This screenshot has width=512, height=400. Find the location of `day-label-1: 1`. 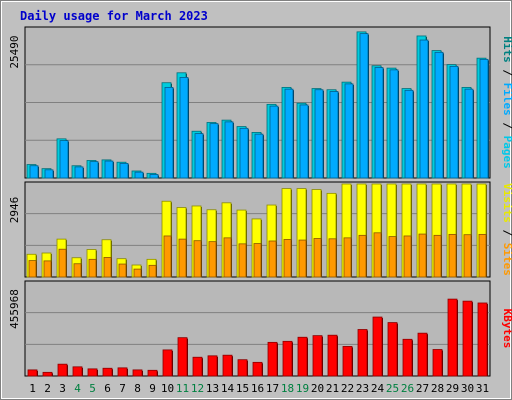

day-label-1: 1 is located at coordinates (32, 388).